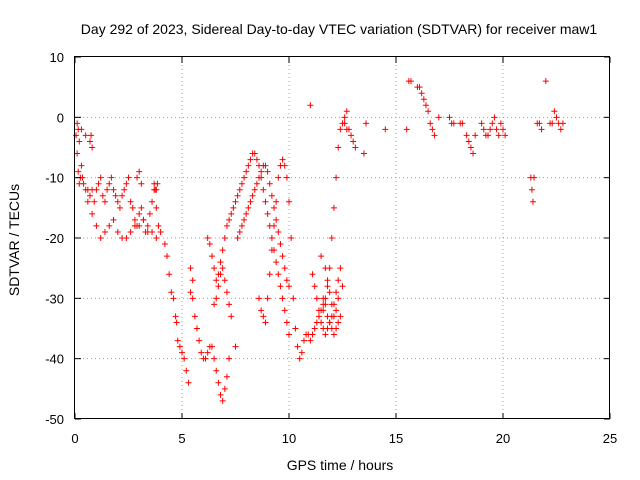 This screenshot has width=640, height=480. Describe the element at coordinates (54, 359) in the screenshot. I see `y-tick-label: -40` at that location.